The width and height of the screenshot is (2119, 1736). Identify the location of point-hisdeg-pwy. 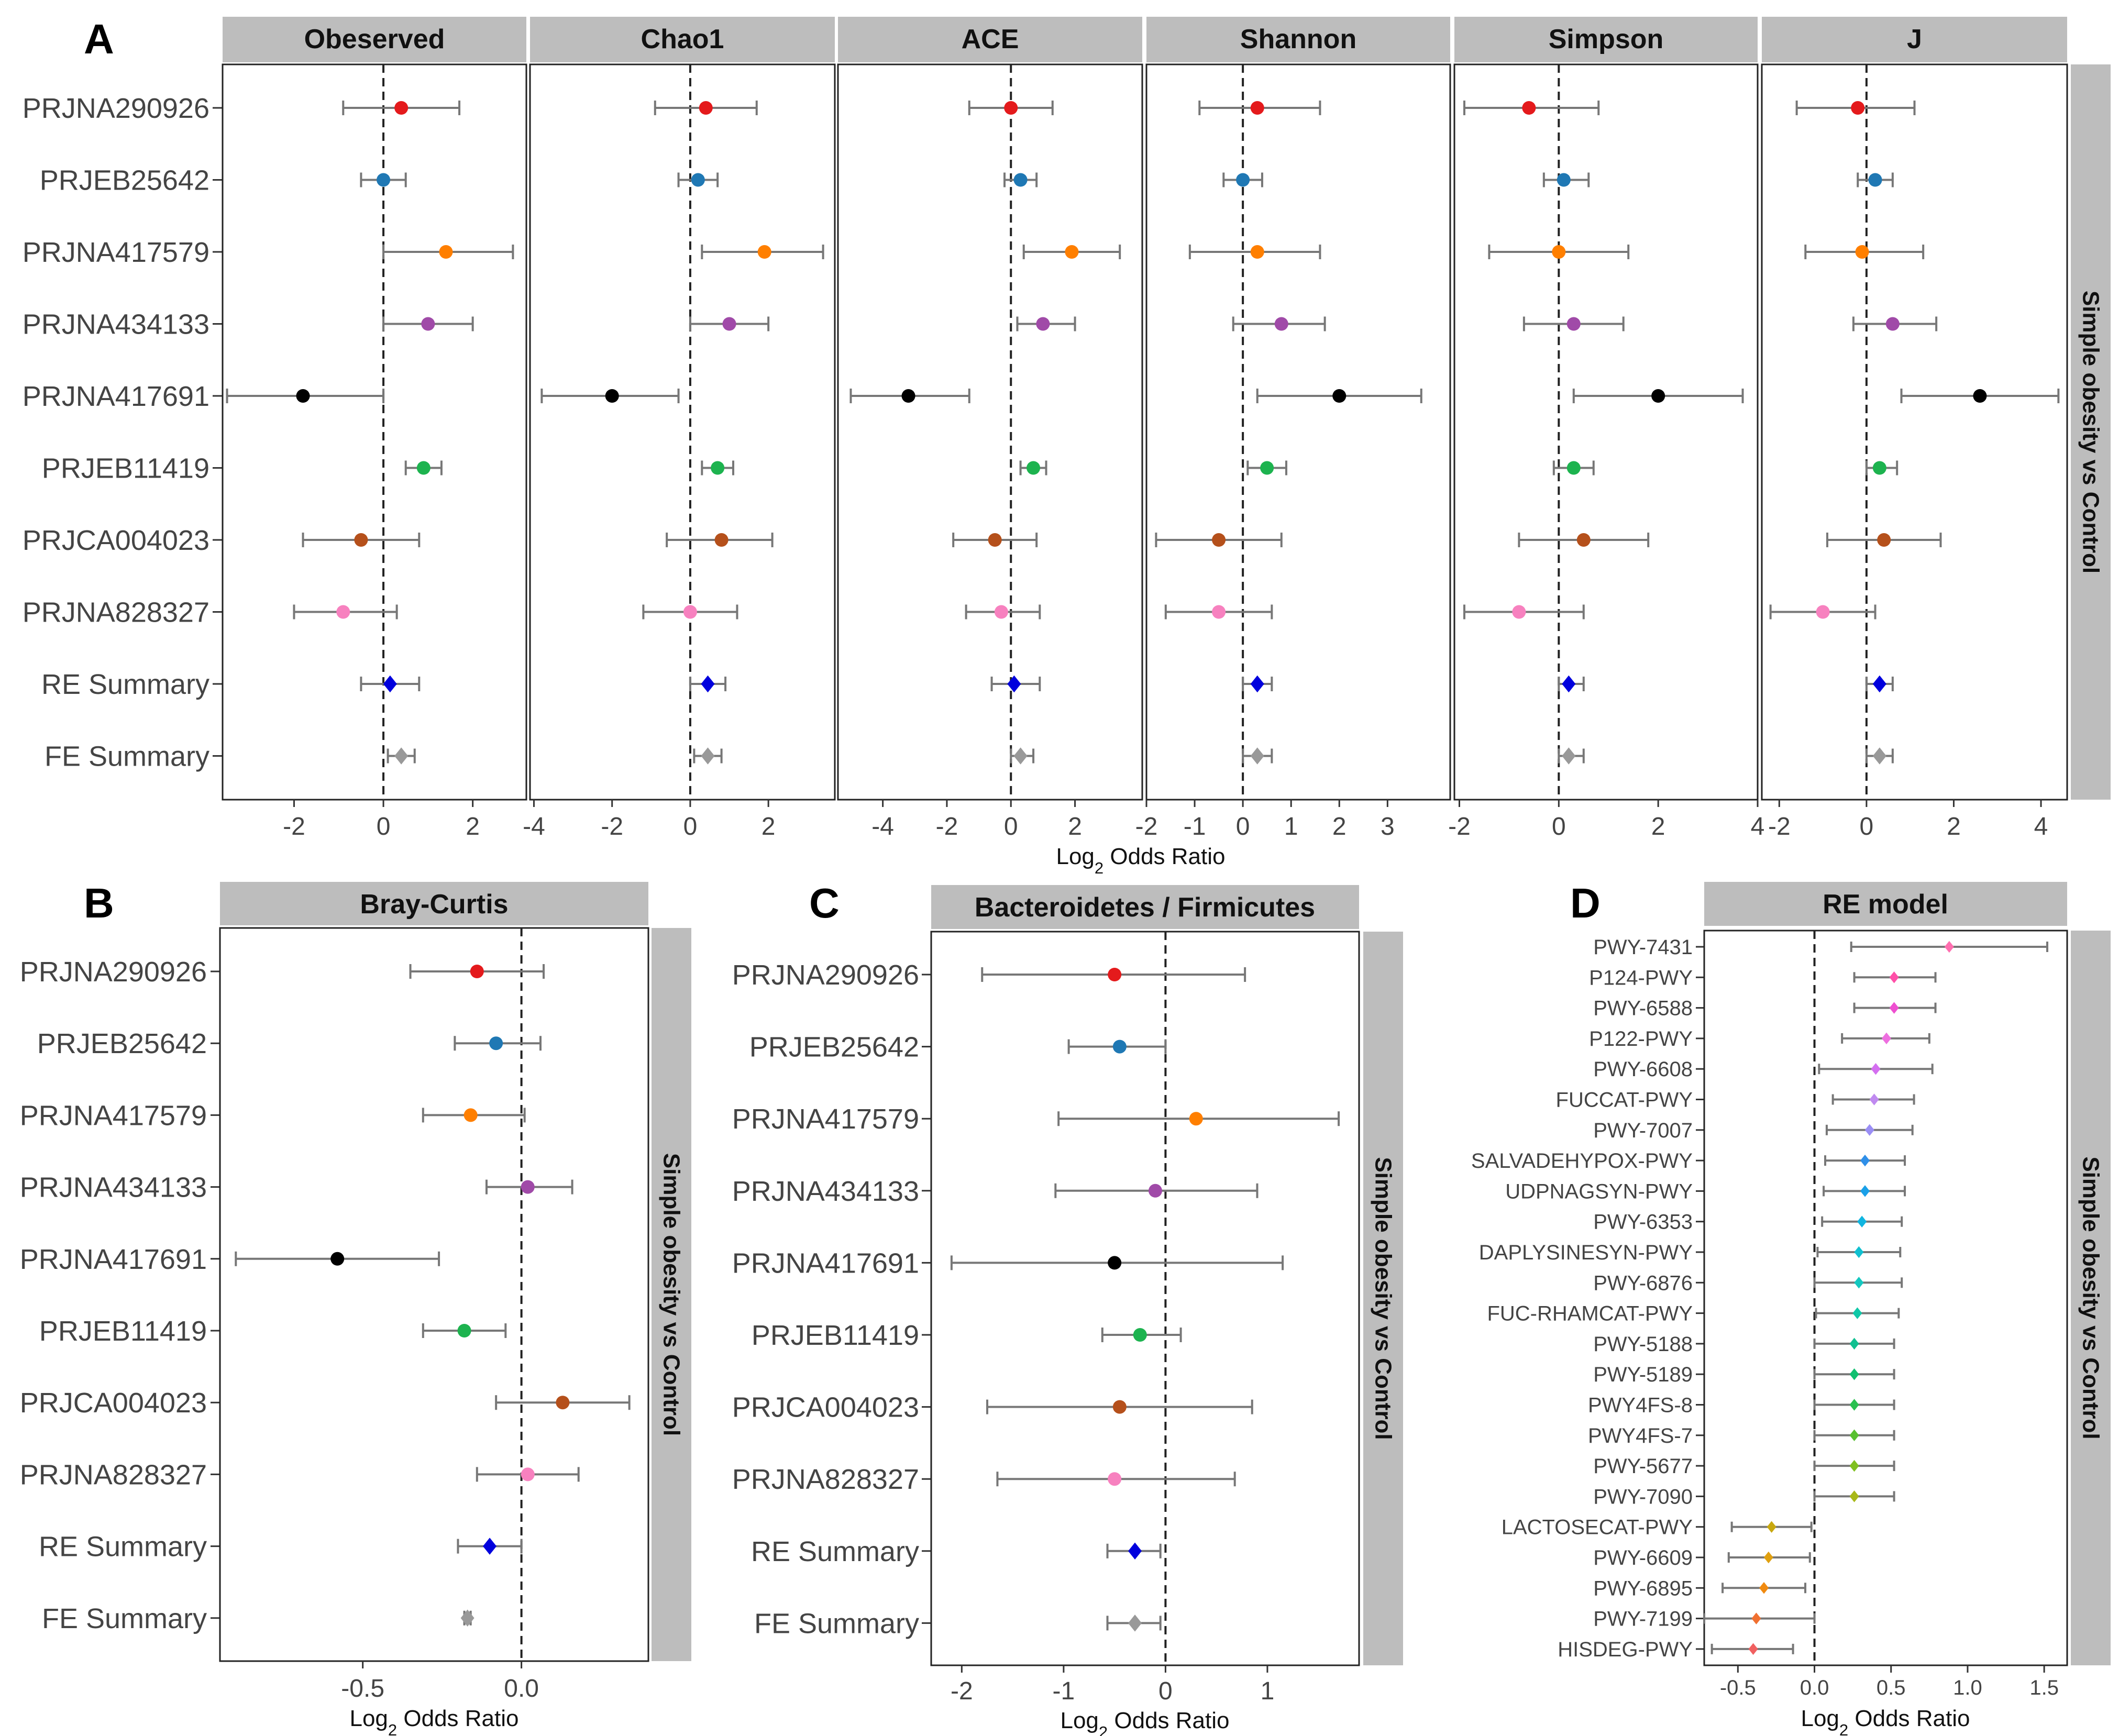
(1753, 1649).